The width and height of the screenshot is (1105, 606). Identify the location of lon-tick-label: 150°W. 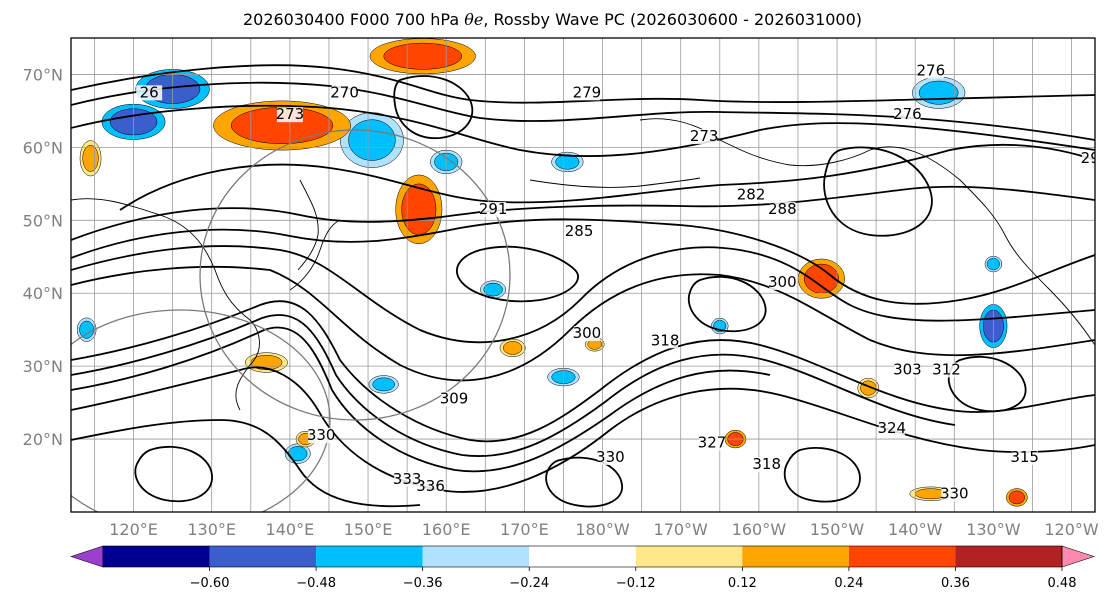
(837, 529).